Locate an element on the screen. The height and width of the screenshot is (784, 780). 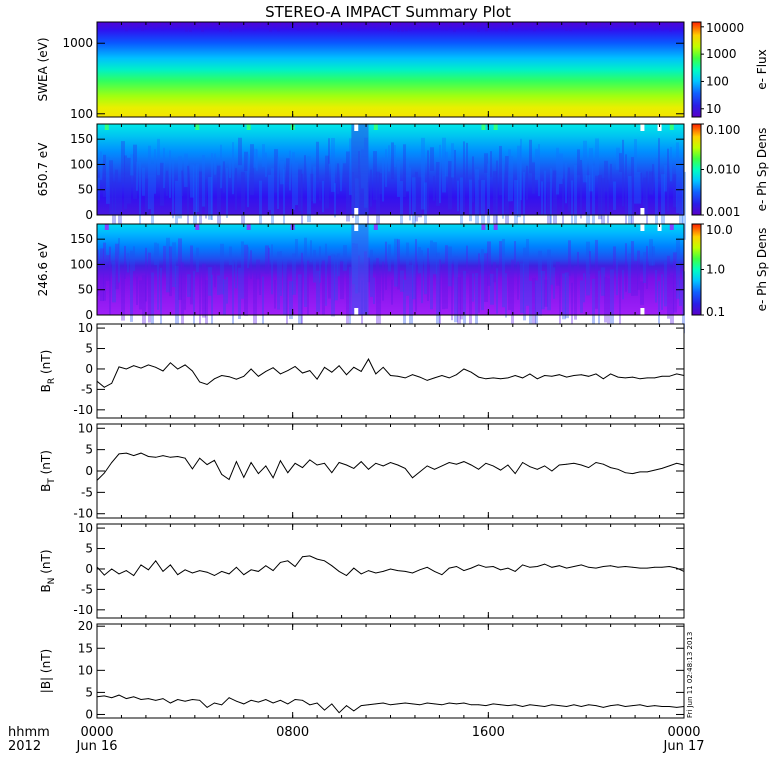
colorbar-tick-label: 0.100 is located at coordinates (723, 130).